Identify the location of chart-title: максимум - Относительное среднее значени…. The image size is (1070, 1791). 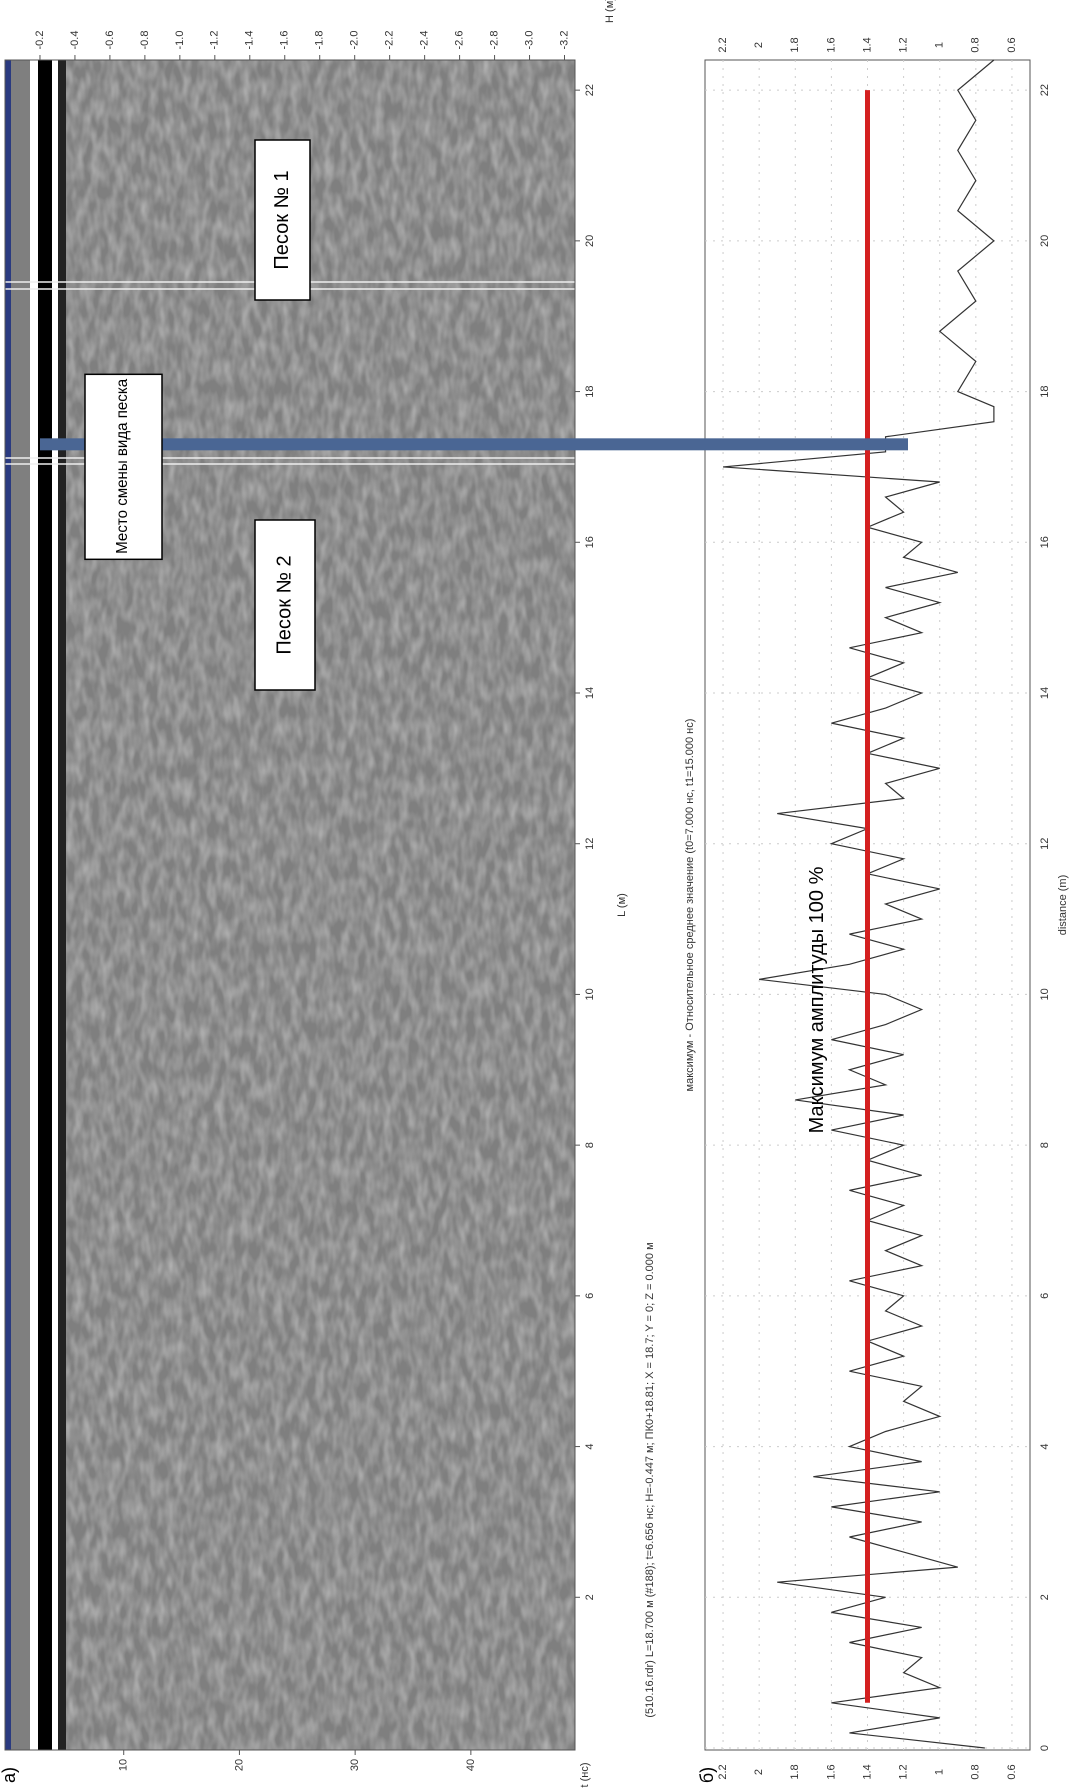
(690, 905).